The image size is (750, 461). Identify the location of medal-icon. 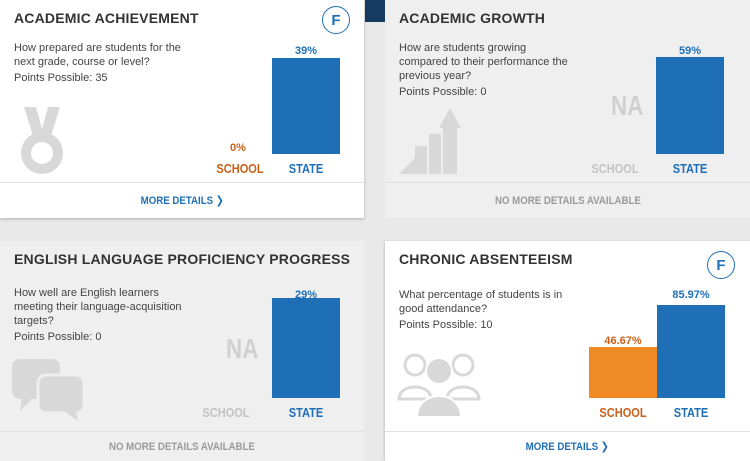
(42, 140).